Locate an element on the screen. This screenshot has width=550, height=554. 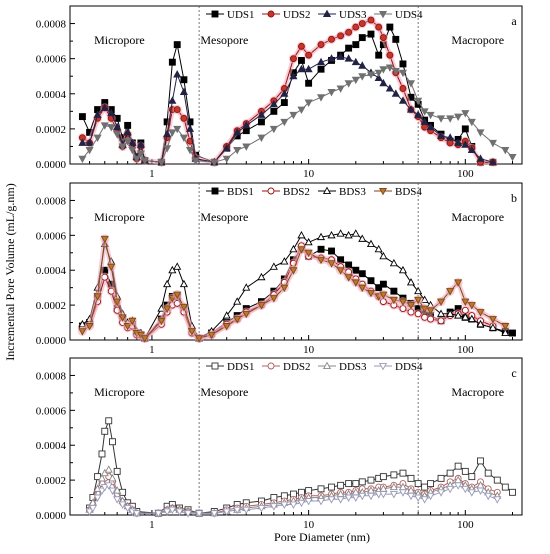
series-UDS4 is located at coordinates (297, 115).